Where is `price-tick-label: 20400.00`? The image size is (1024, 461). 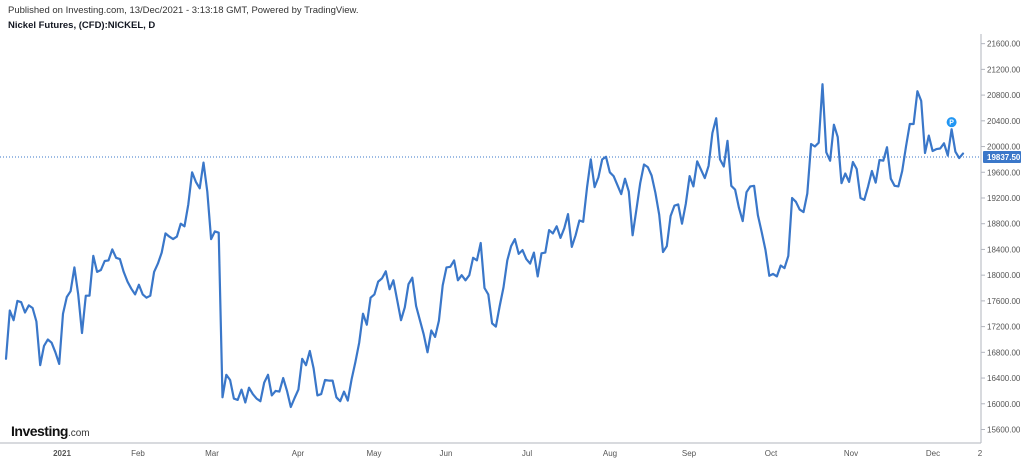
price-tick-label: 20400.00 is located at coordinates (1004, 121).